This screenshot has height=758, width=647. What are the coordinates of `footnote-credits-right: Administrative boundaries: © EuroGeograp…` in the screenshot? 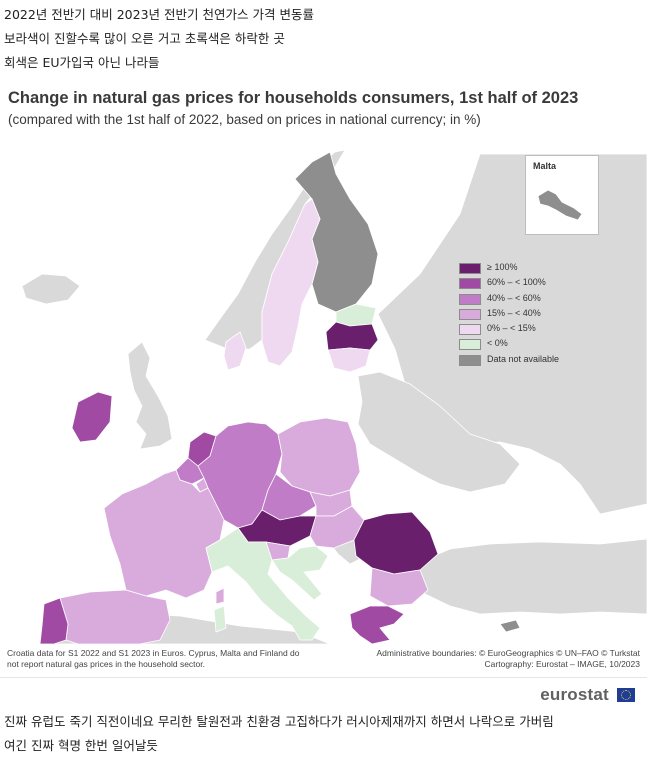 It's located at (508, 658).